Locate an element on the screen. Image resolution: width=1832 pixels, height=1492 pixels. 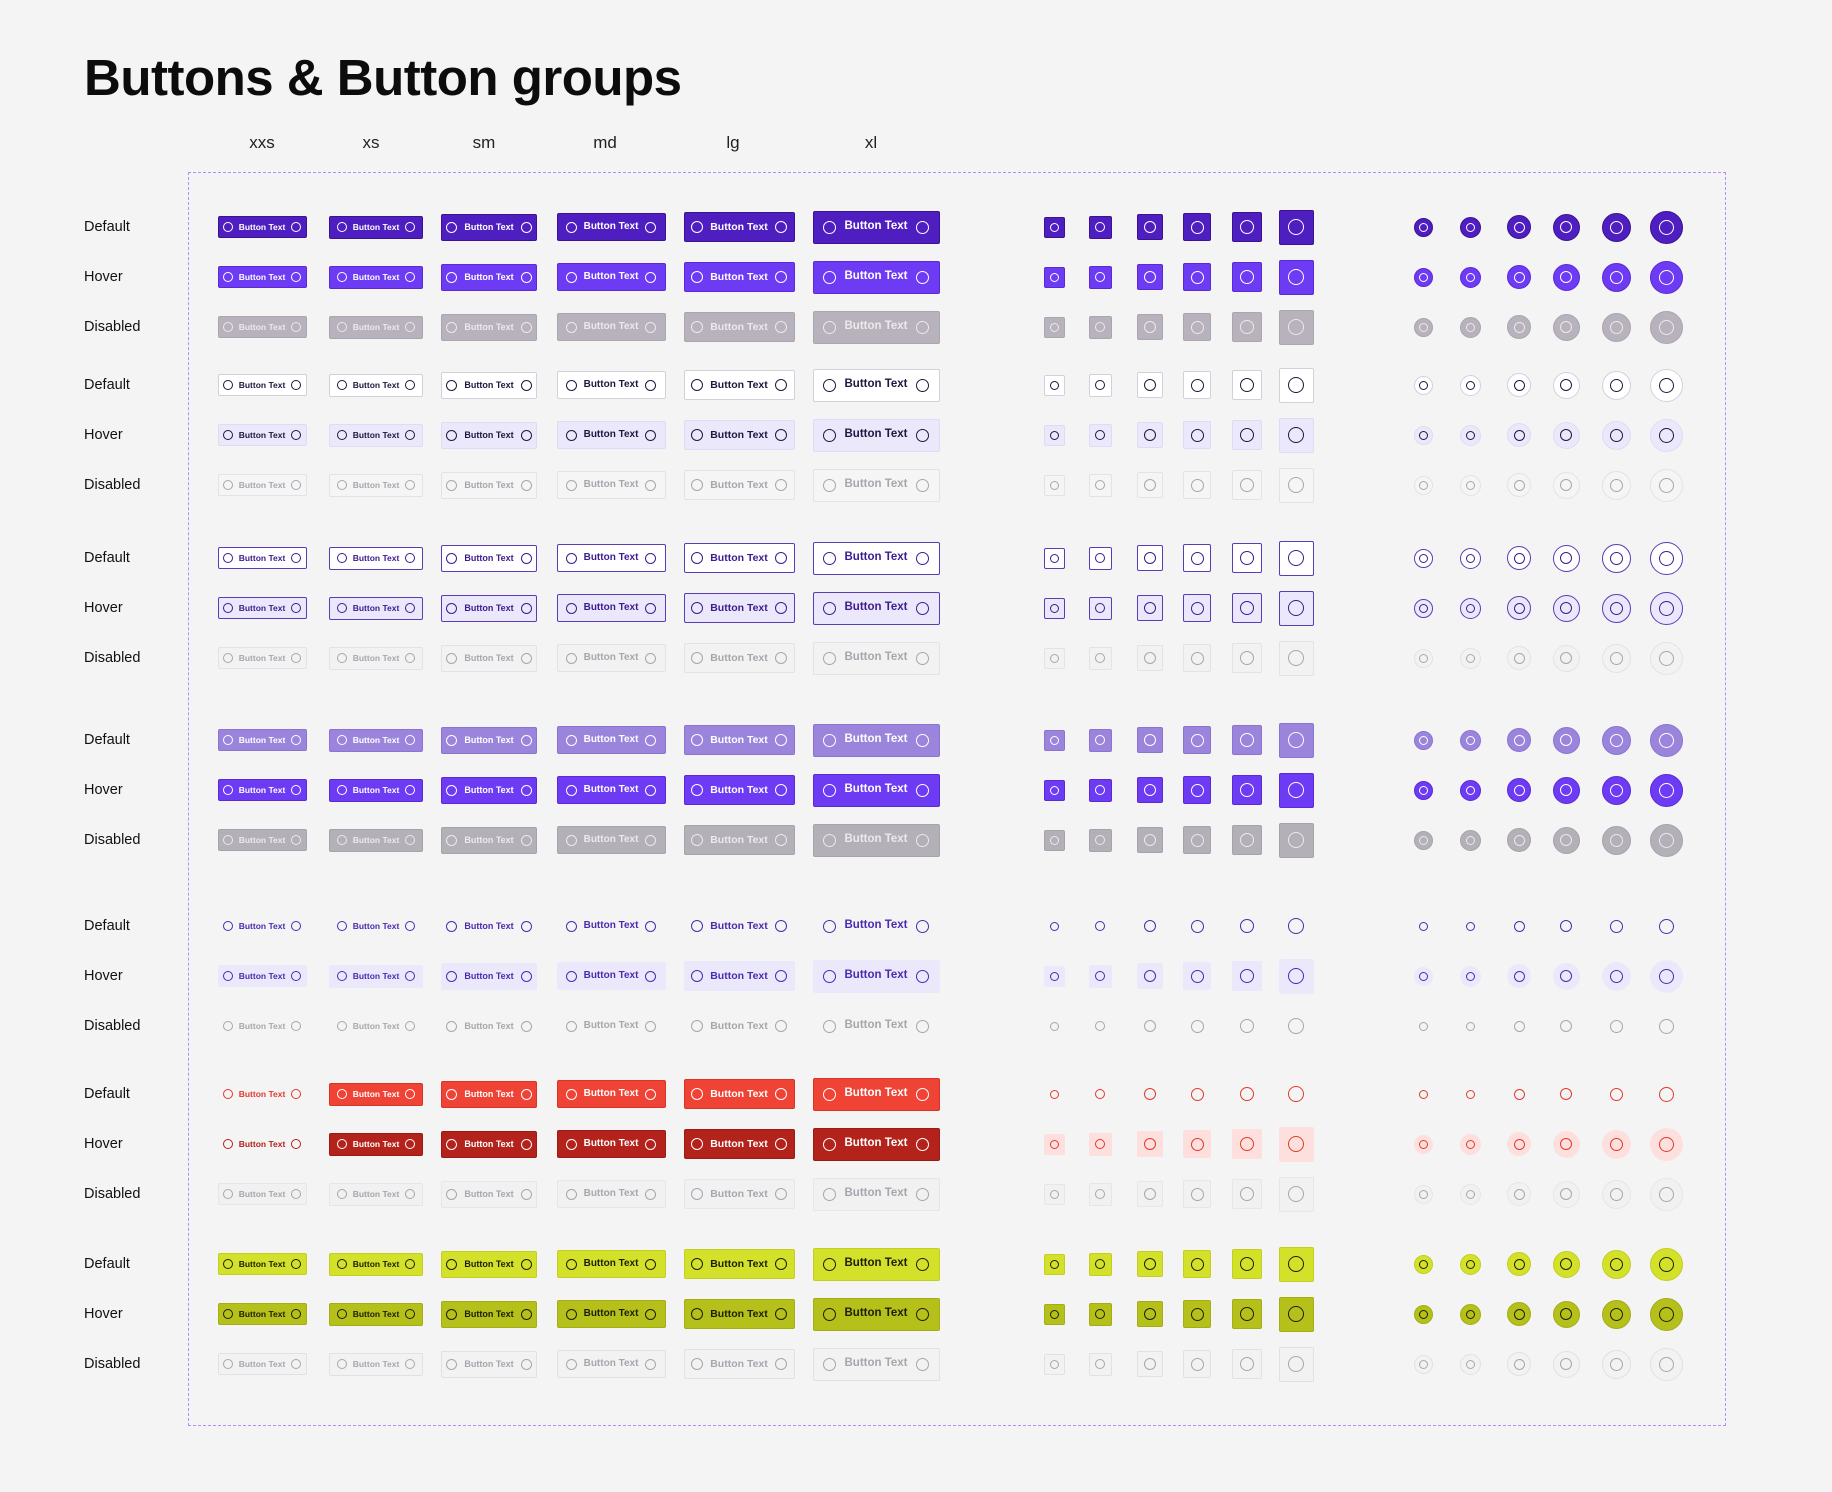
icon-button-square-danger-disabled-md is located at coordinates (1197, 1194).